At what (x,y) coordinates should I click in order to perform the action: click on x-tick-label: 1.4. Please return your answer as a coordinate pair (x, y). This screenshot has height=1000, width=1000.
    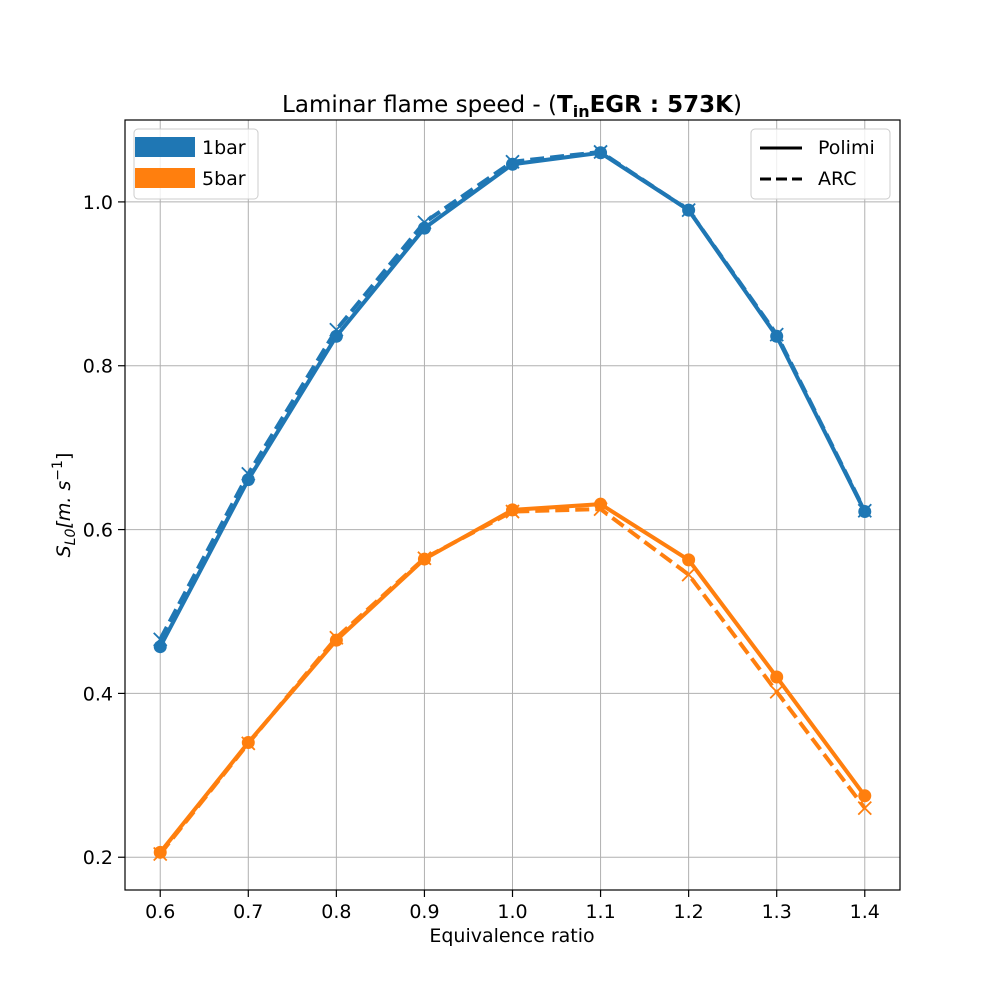
    Looking at the image, I should click on (865, 912).